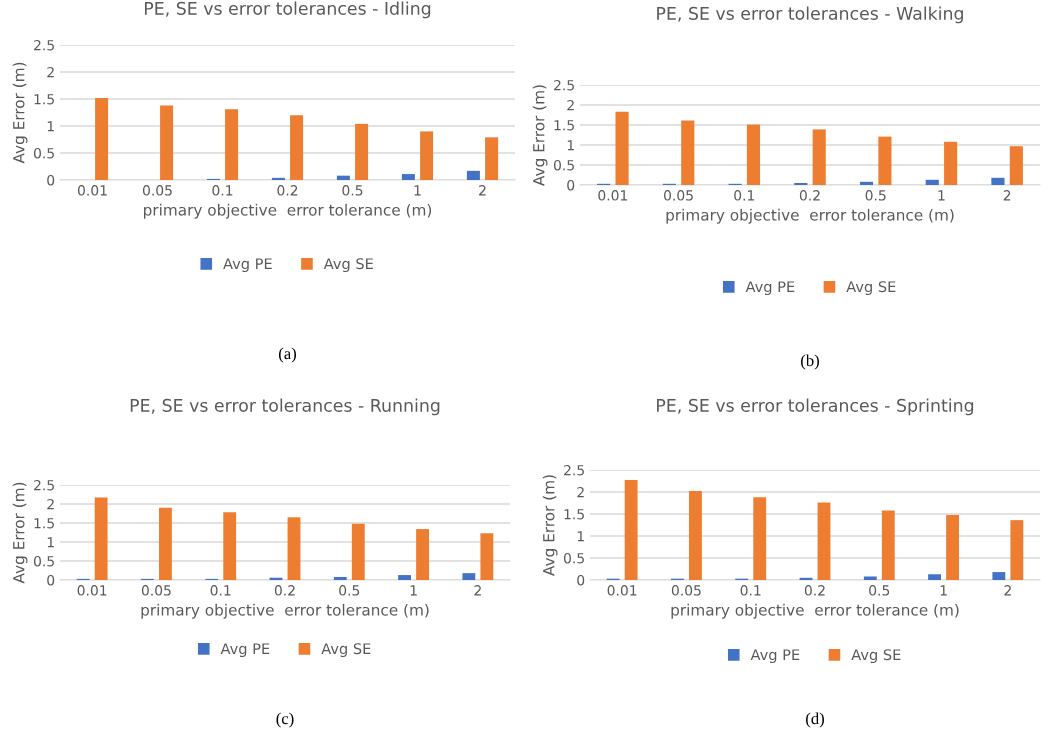 This screenshot has height=753, width=1048. What do you see at coordinates (285, 407) in the screenshot?
I see `chart-title: PE, SE vs error tolerances - Running` at bounding box center [285, 407].